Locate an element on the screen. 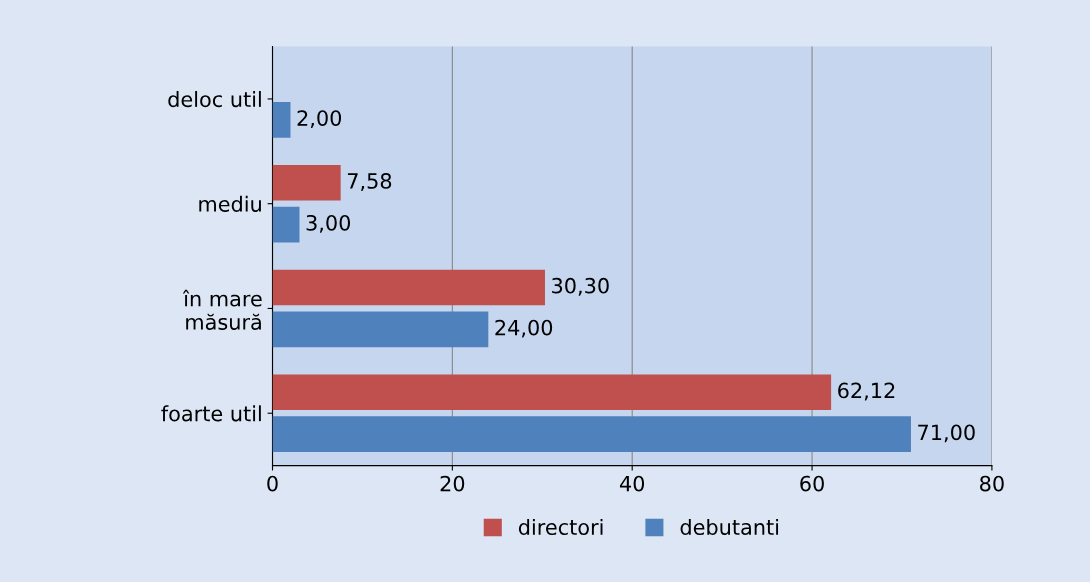 The image size is (1090, 582). x-tick-label: 80 is located at coordinates (992, 483).